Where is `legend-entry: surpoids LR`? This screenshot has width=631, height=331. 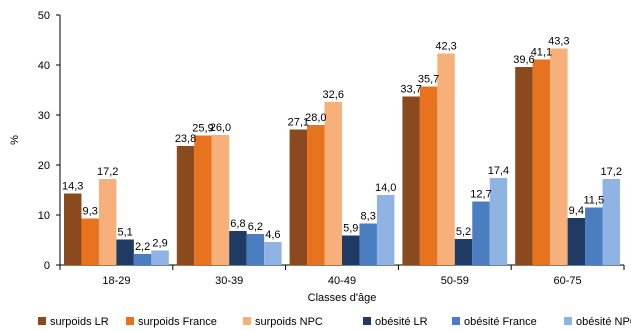 legend-entry: surpoids LR is located at coordinates (79, 322).